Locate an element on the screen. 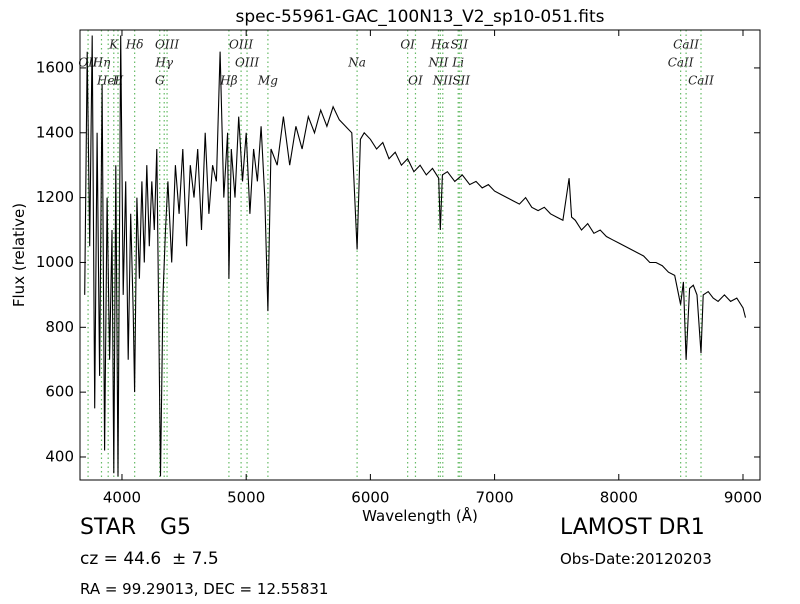 The image size is (800, 604). spectral-line-label: Hγ is located at coordinates (163, 63).